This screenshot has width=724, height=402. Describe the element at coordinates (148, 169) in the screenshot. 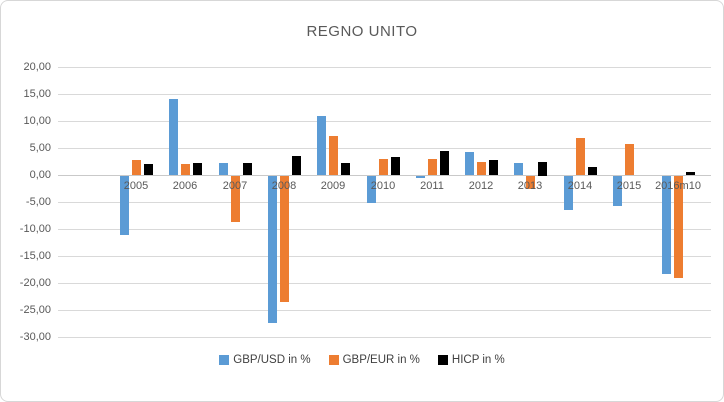

I see `bar-hicp-2005` at that location.